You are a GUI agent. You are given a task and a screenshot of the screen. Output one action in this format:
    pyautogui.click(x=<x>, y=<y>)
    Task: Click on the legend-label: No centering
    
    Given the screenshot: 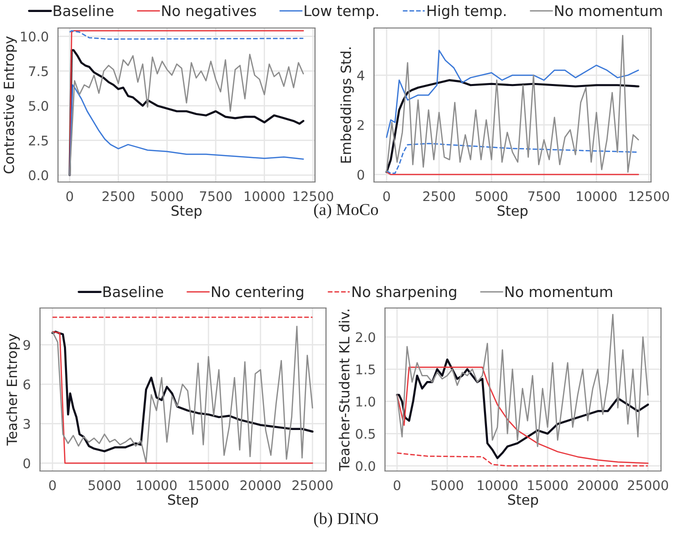 What is the action you would take?
    pyautogui.click(x=258, y=293)
    